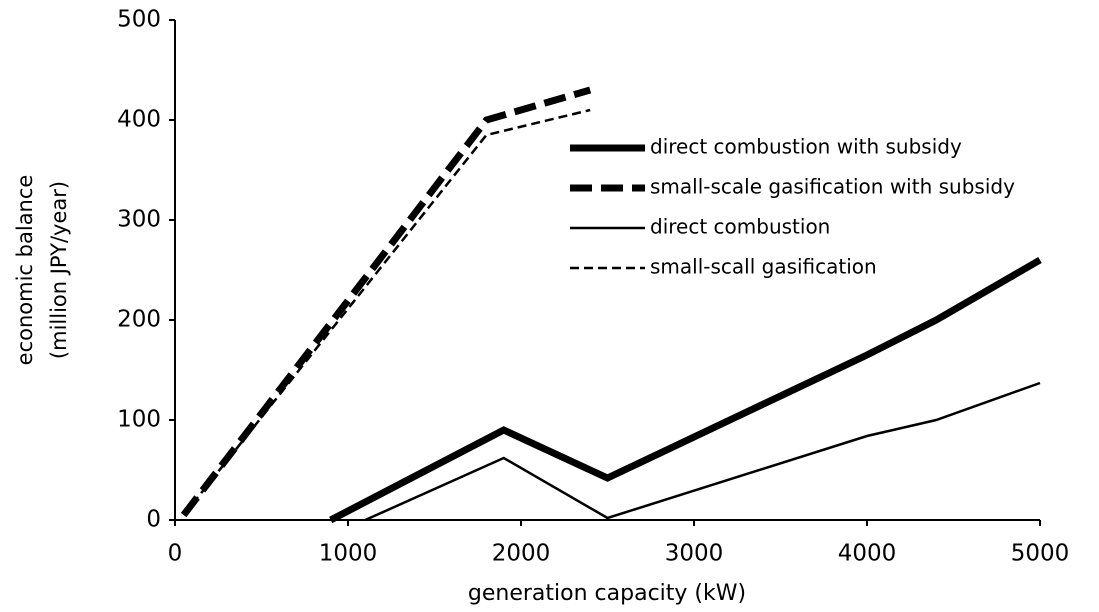 The height and width of the screenshot is (612, 1099). What do you see at coordinates (42, 270) in the screenshot?
I see `y-axis-label: economic balance (million JPY/year)` at bounding box center [42, 270].